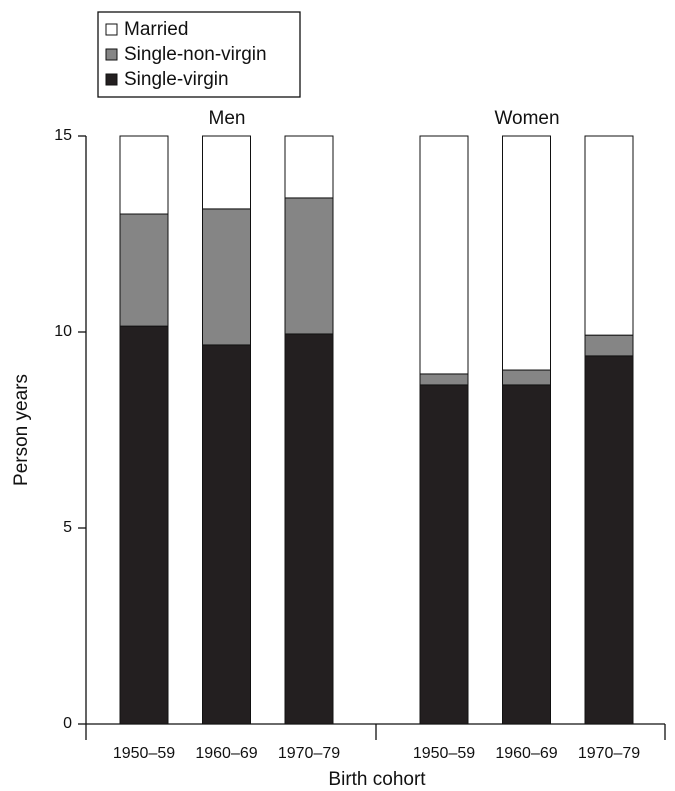  Describe the element at coordinates (176, 79) in the screenshot. I see `legend-label: Single-virgin` at that location.